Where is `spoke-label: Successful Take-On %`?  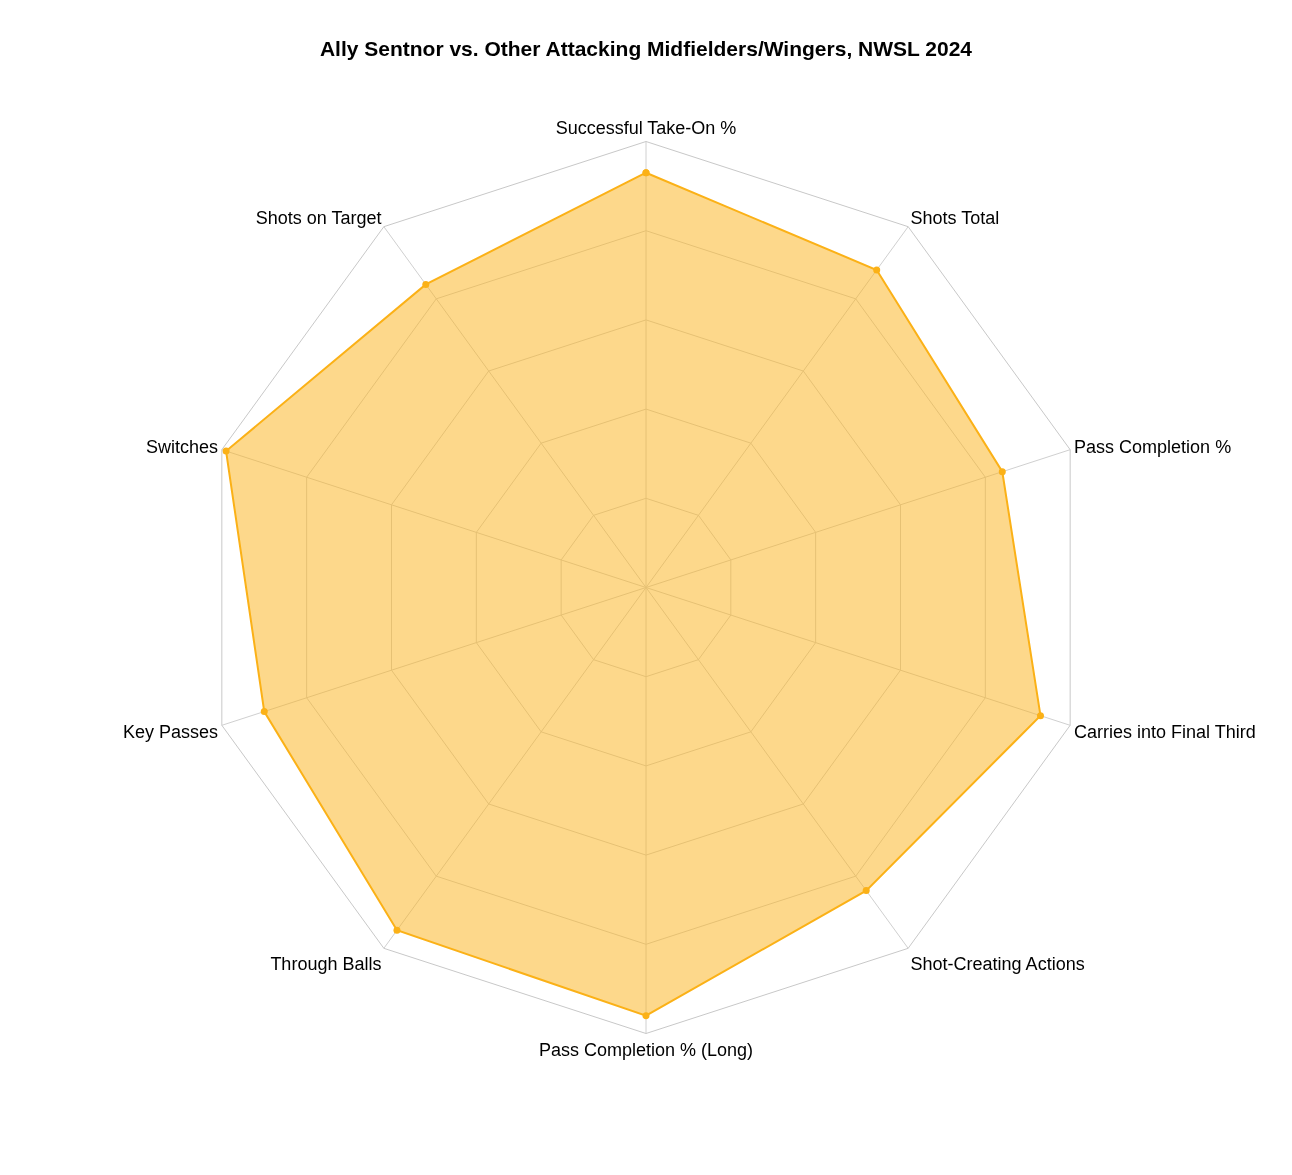
spoke-label: Successful Take-On % is located at coordinates (646, 127).